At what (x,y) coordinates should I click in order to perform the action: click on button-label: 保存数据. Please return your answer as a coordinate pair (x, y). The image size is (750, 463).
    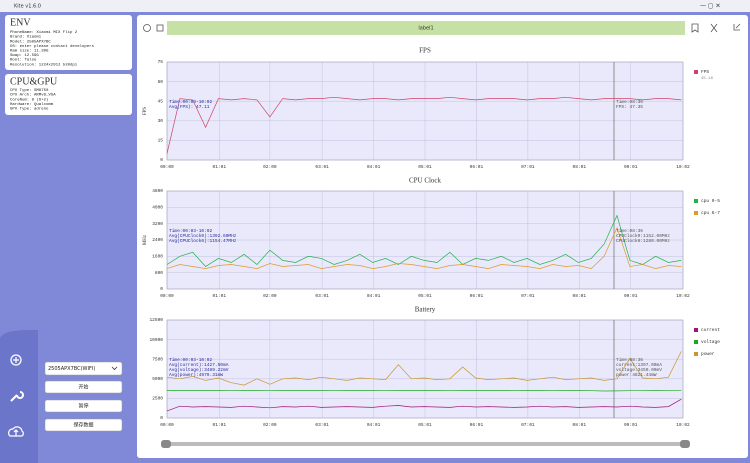
    Looking at the image, I should click on (83, 425).